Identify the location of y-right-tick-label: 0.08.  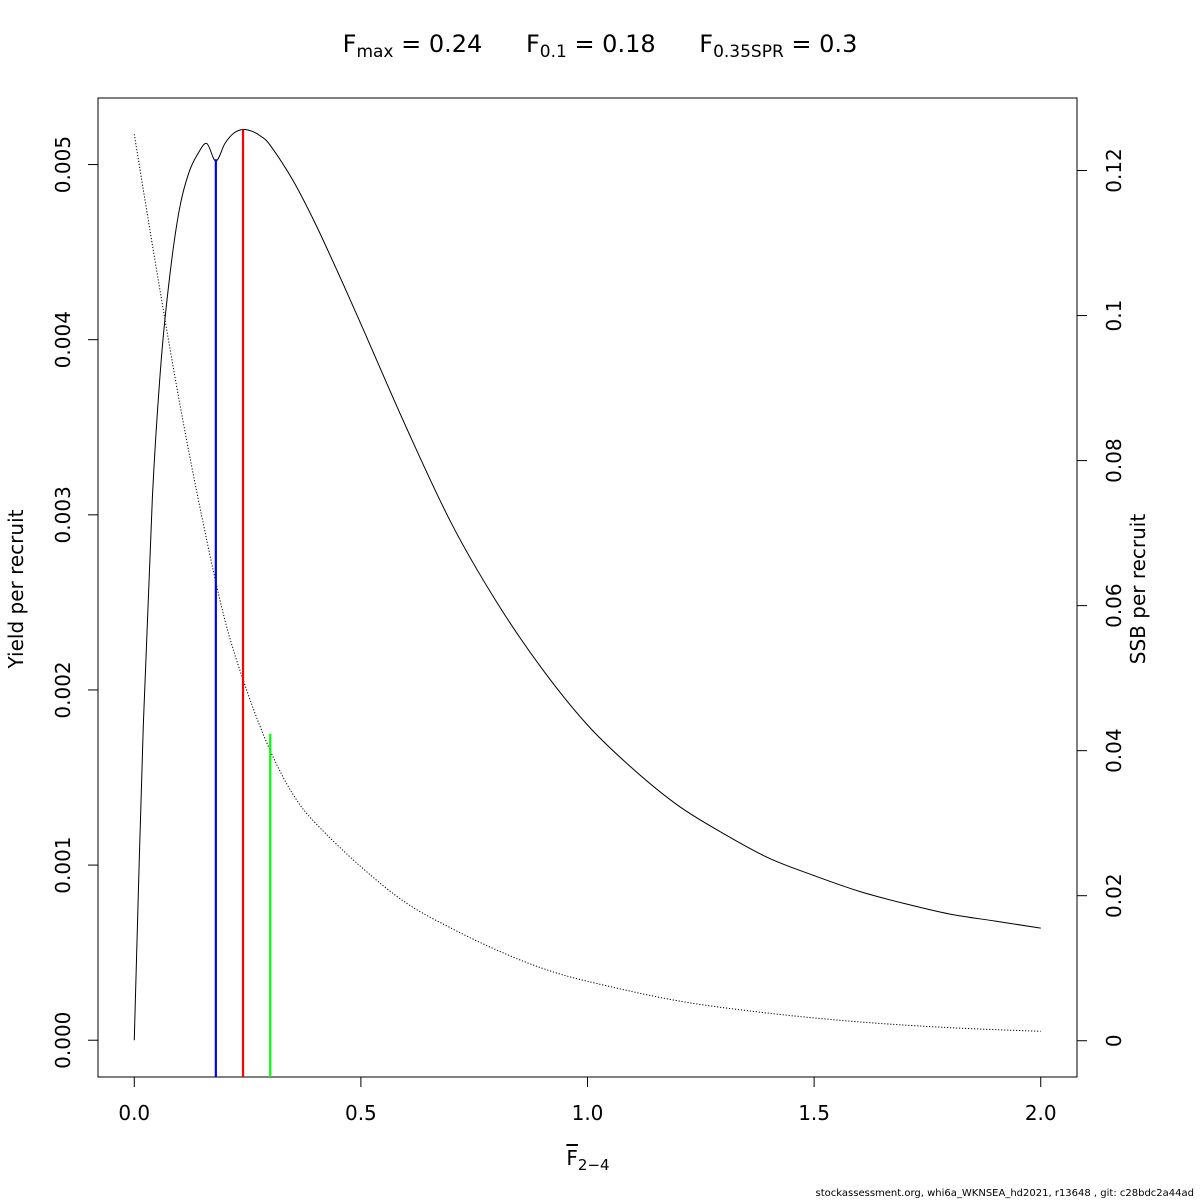
(1114, 460).